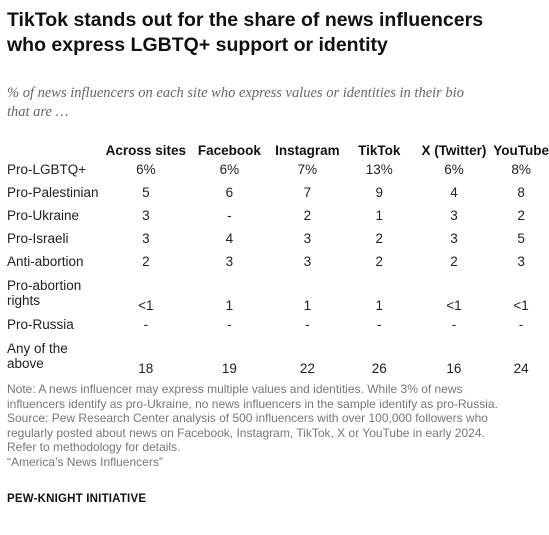 The image size is (549, 535). I want to click on row-label-line: Pro-Israeli, so click(38, 238).